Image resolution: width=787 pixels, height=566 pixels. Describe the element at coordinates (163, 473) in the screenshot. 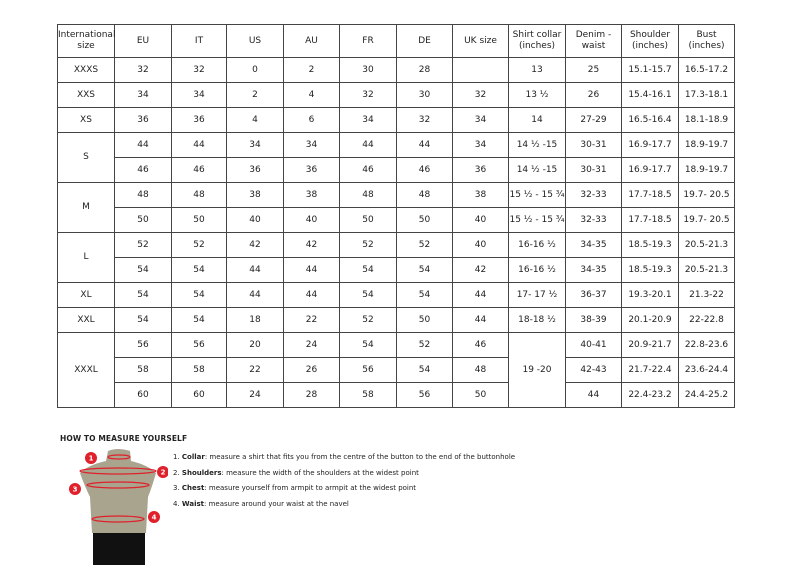

I see `svg-text: 2` at that location.